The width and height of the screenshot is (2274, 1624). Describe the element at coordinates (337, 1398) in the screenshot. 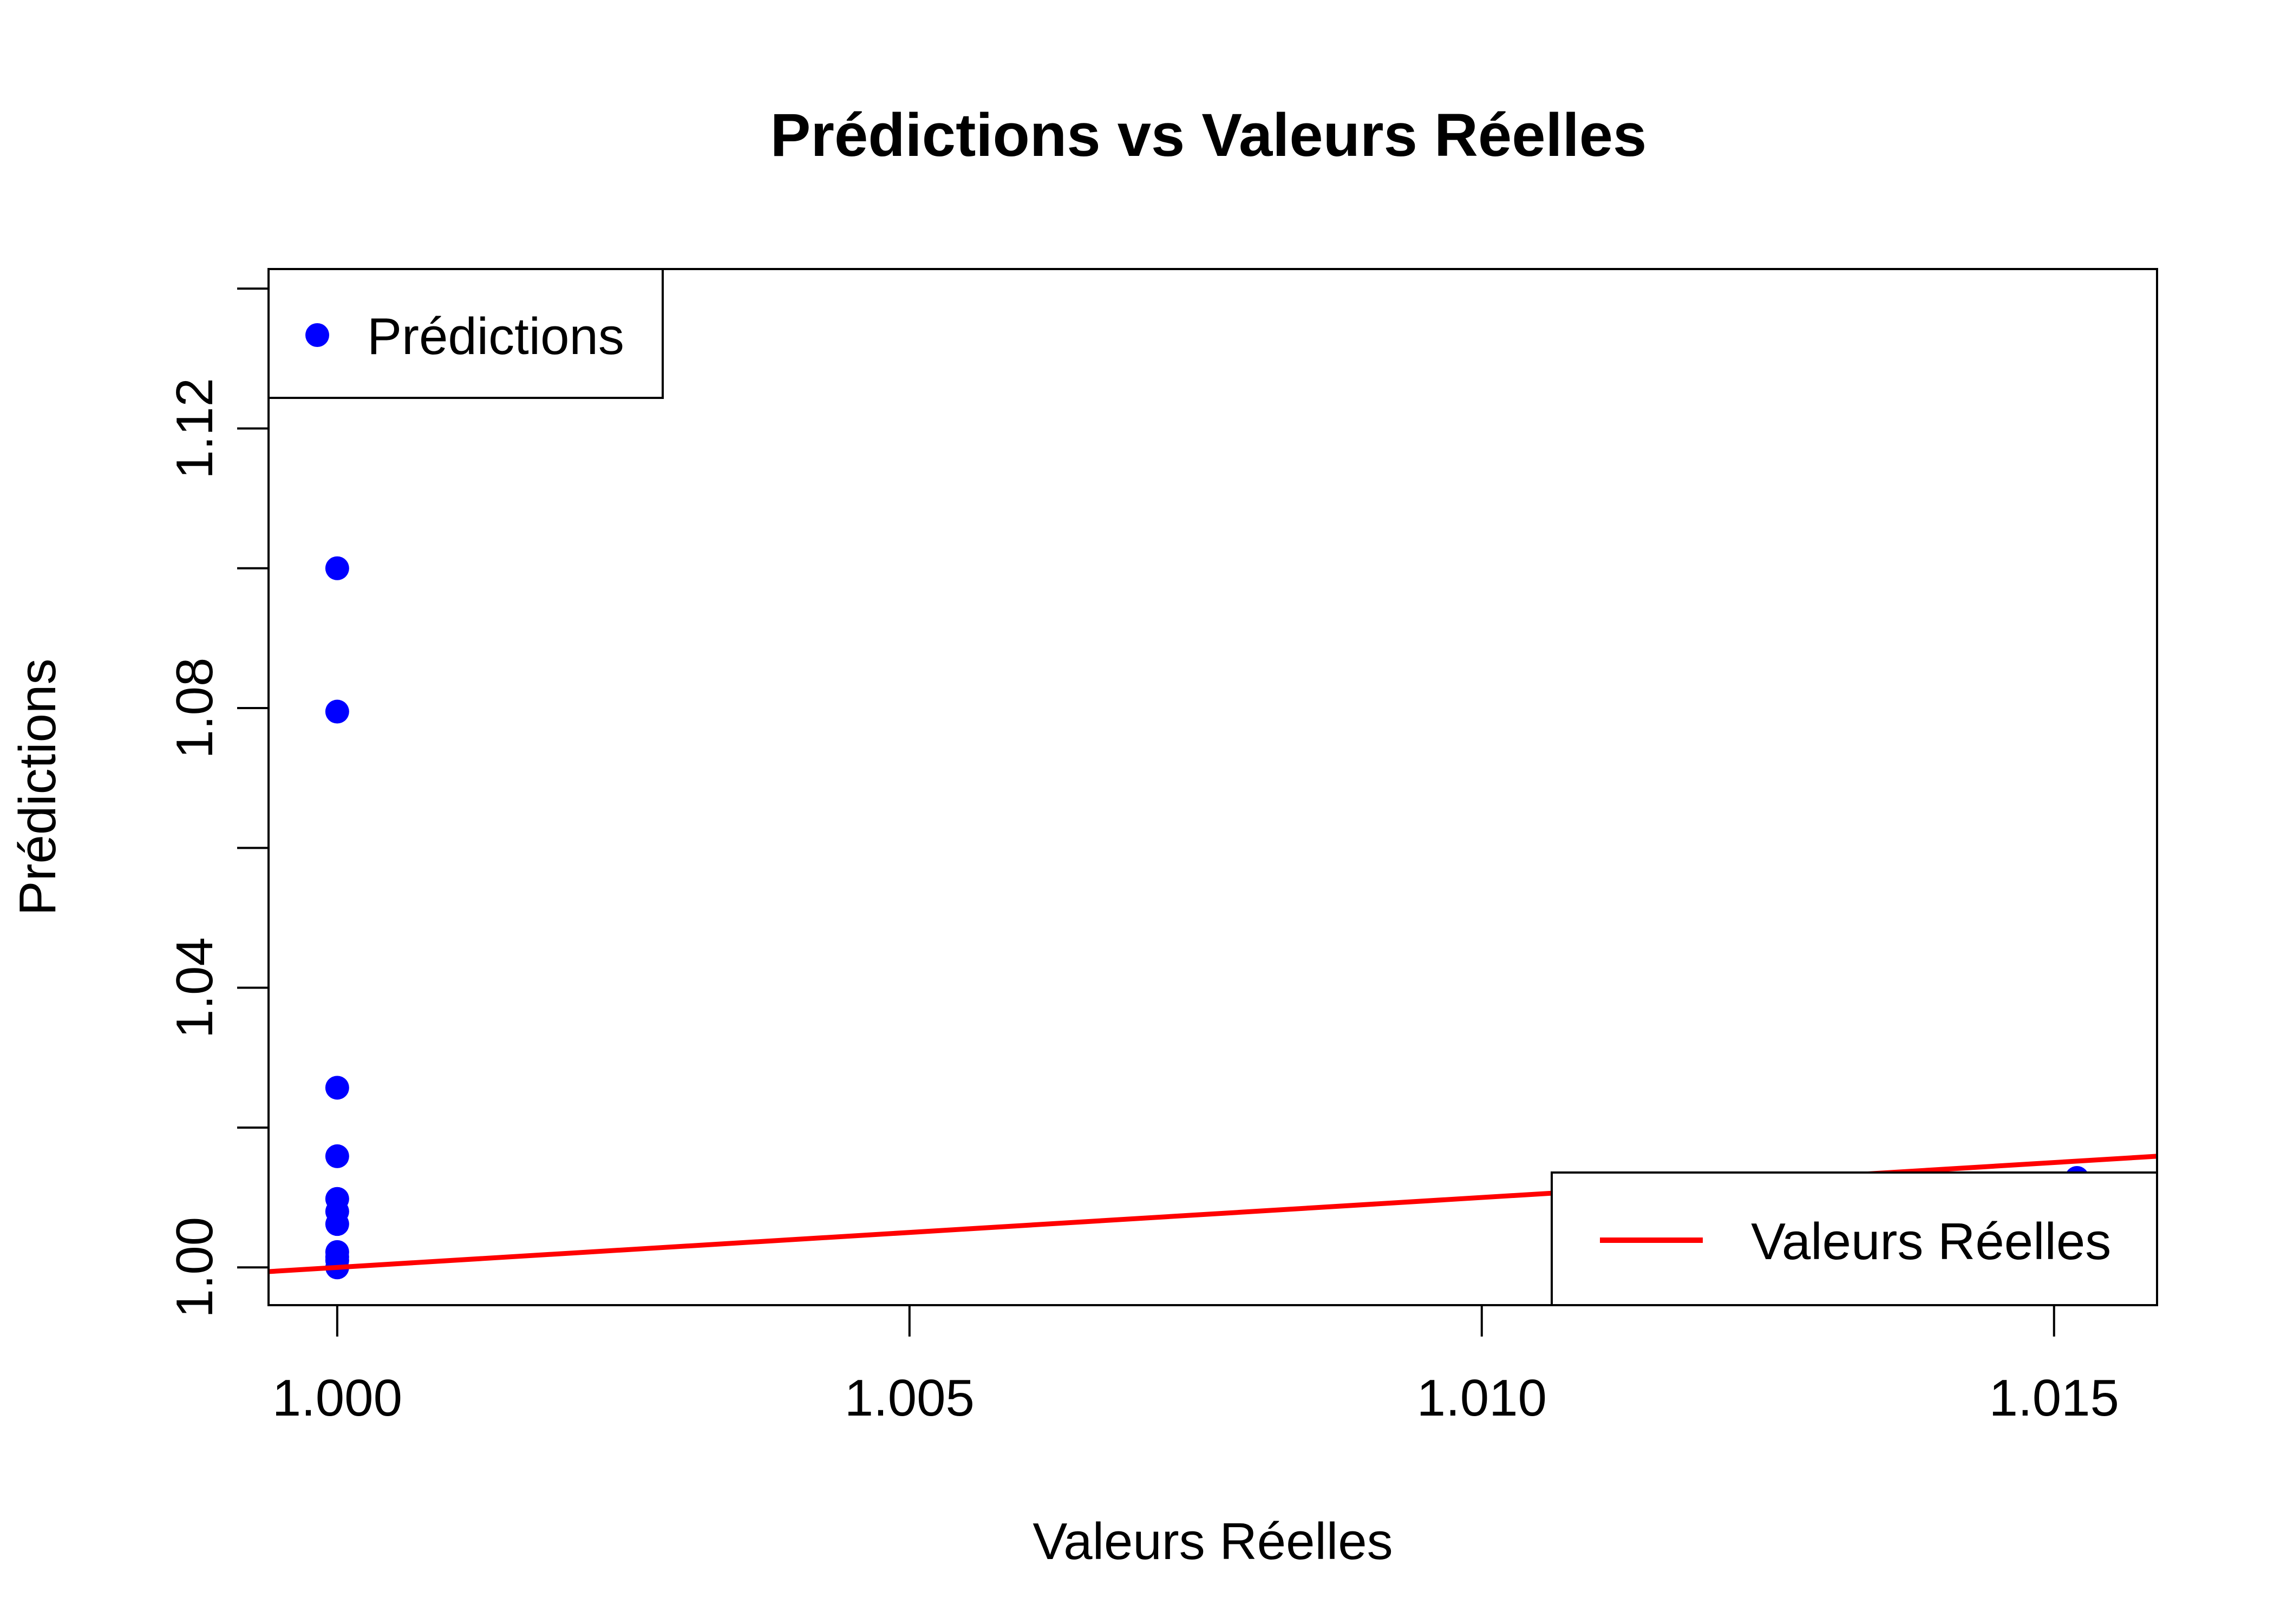

I see `x-tick-label: 1.000` at that location.